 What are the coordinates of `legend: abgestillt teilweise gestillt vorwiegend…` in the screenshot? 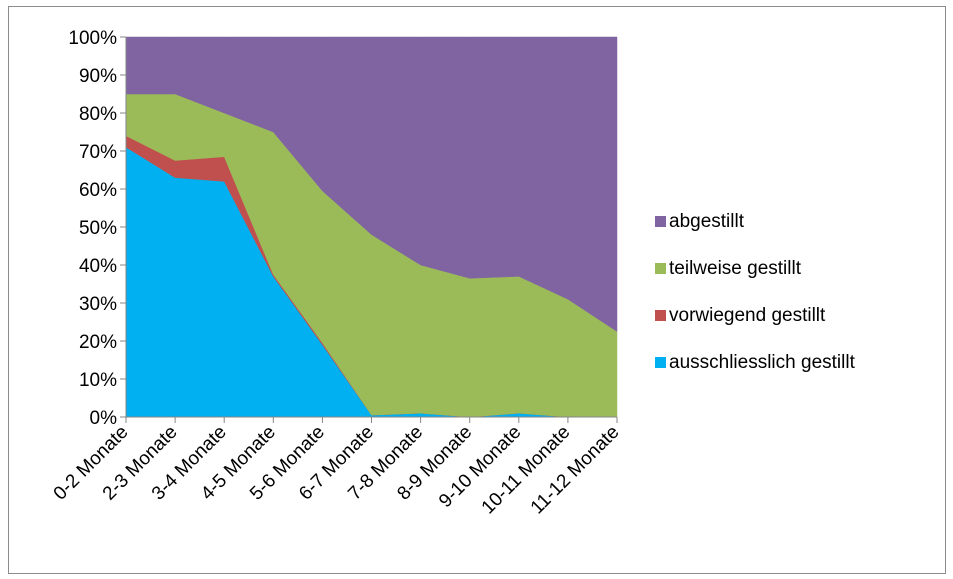 It's located at (800, 304).